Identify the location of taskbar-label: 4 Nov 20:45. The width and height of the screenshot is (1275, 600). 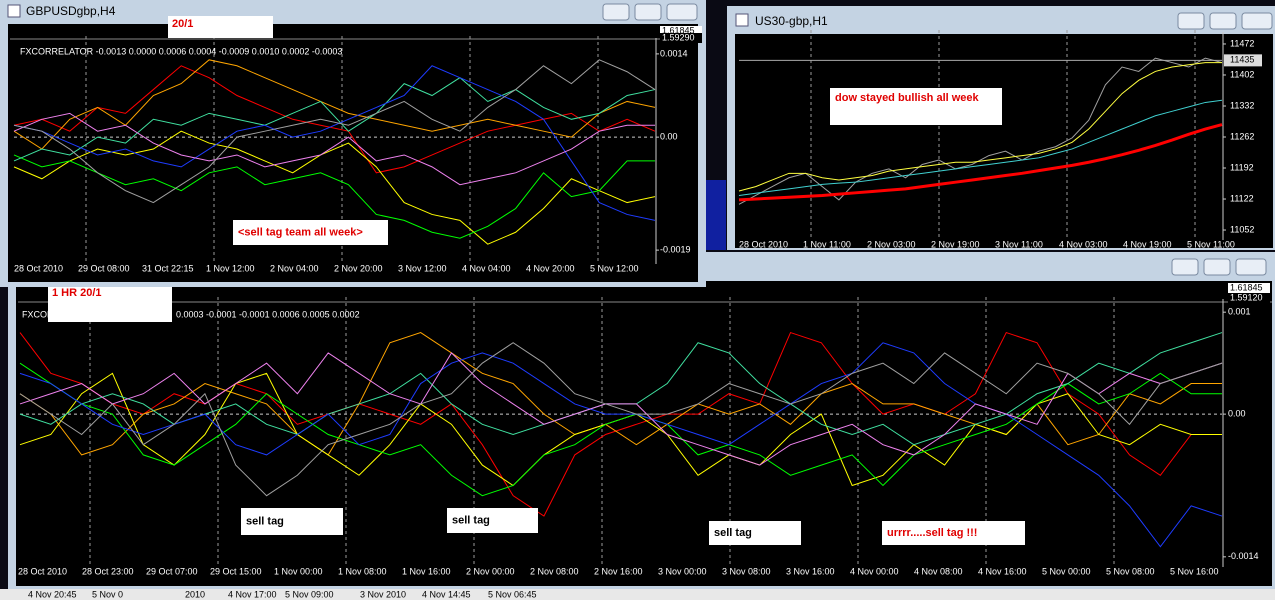
(52, 594).